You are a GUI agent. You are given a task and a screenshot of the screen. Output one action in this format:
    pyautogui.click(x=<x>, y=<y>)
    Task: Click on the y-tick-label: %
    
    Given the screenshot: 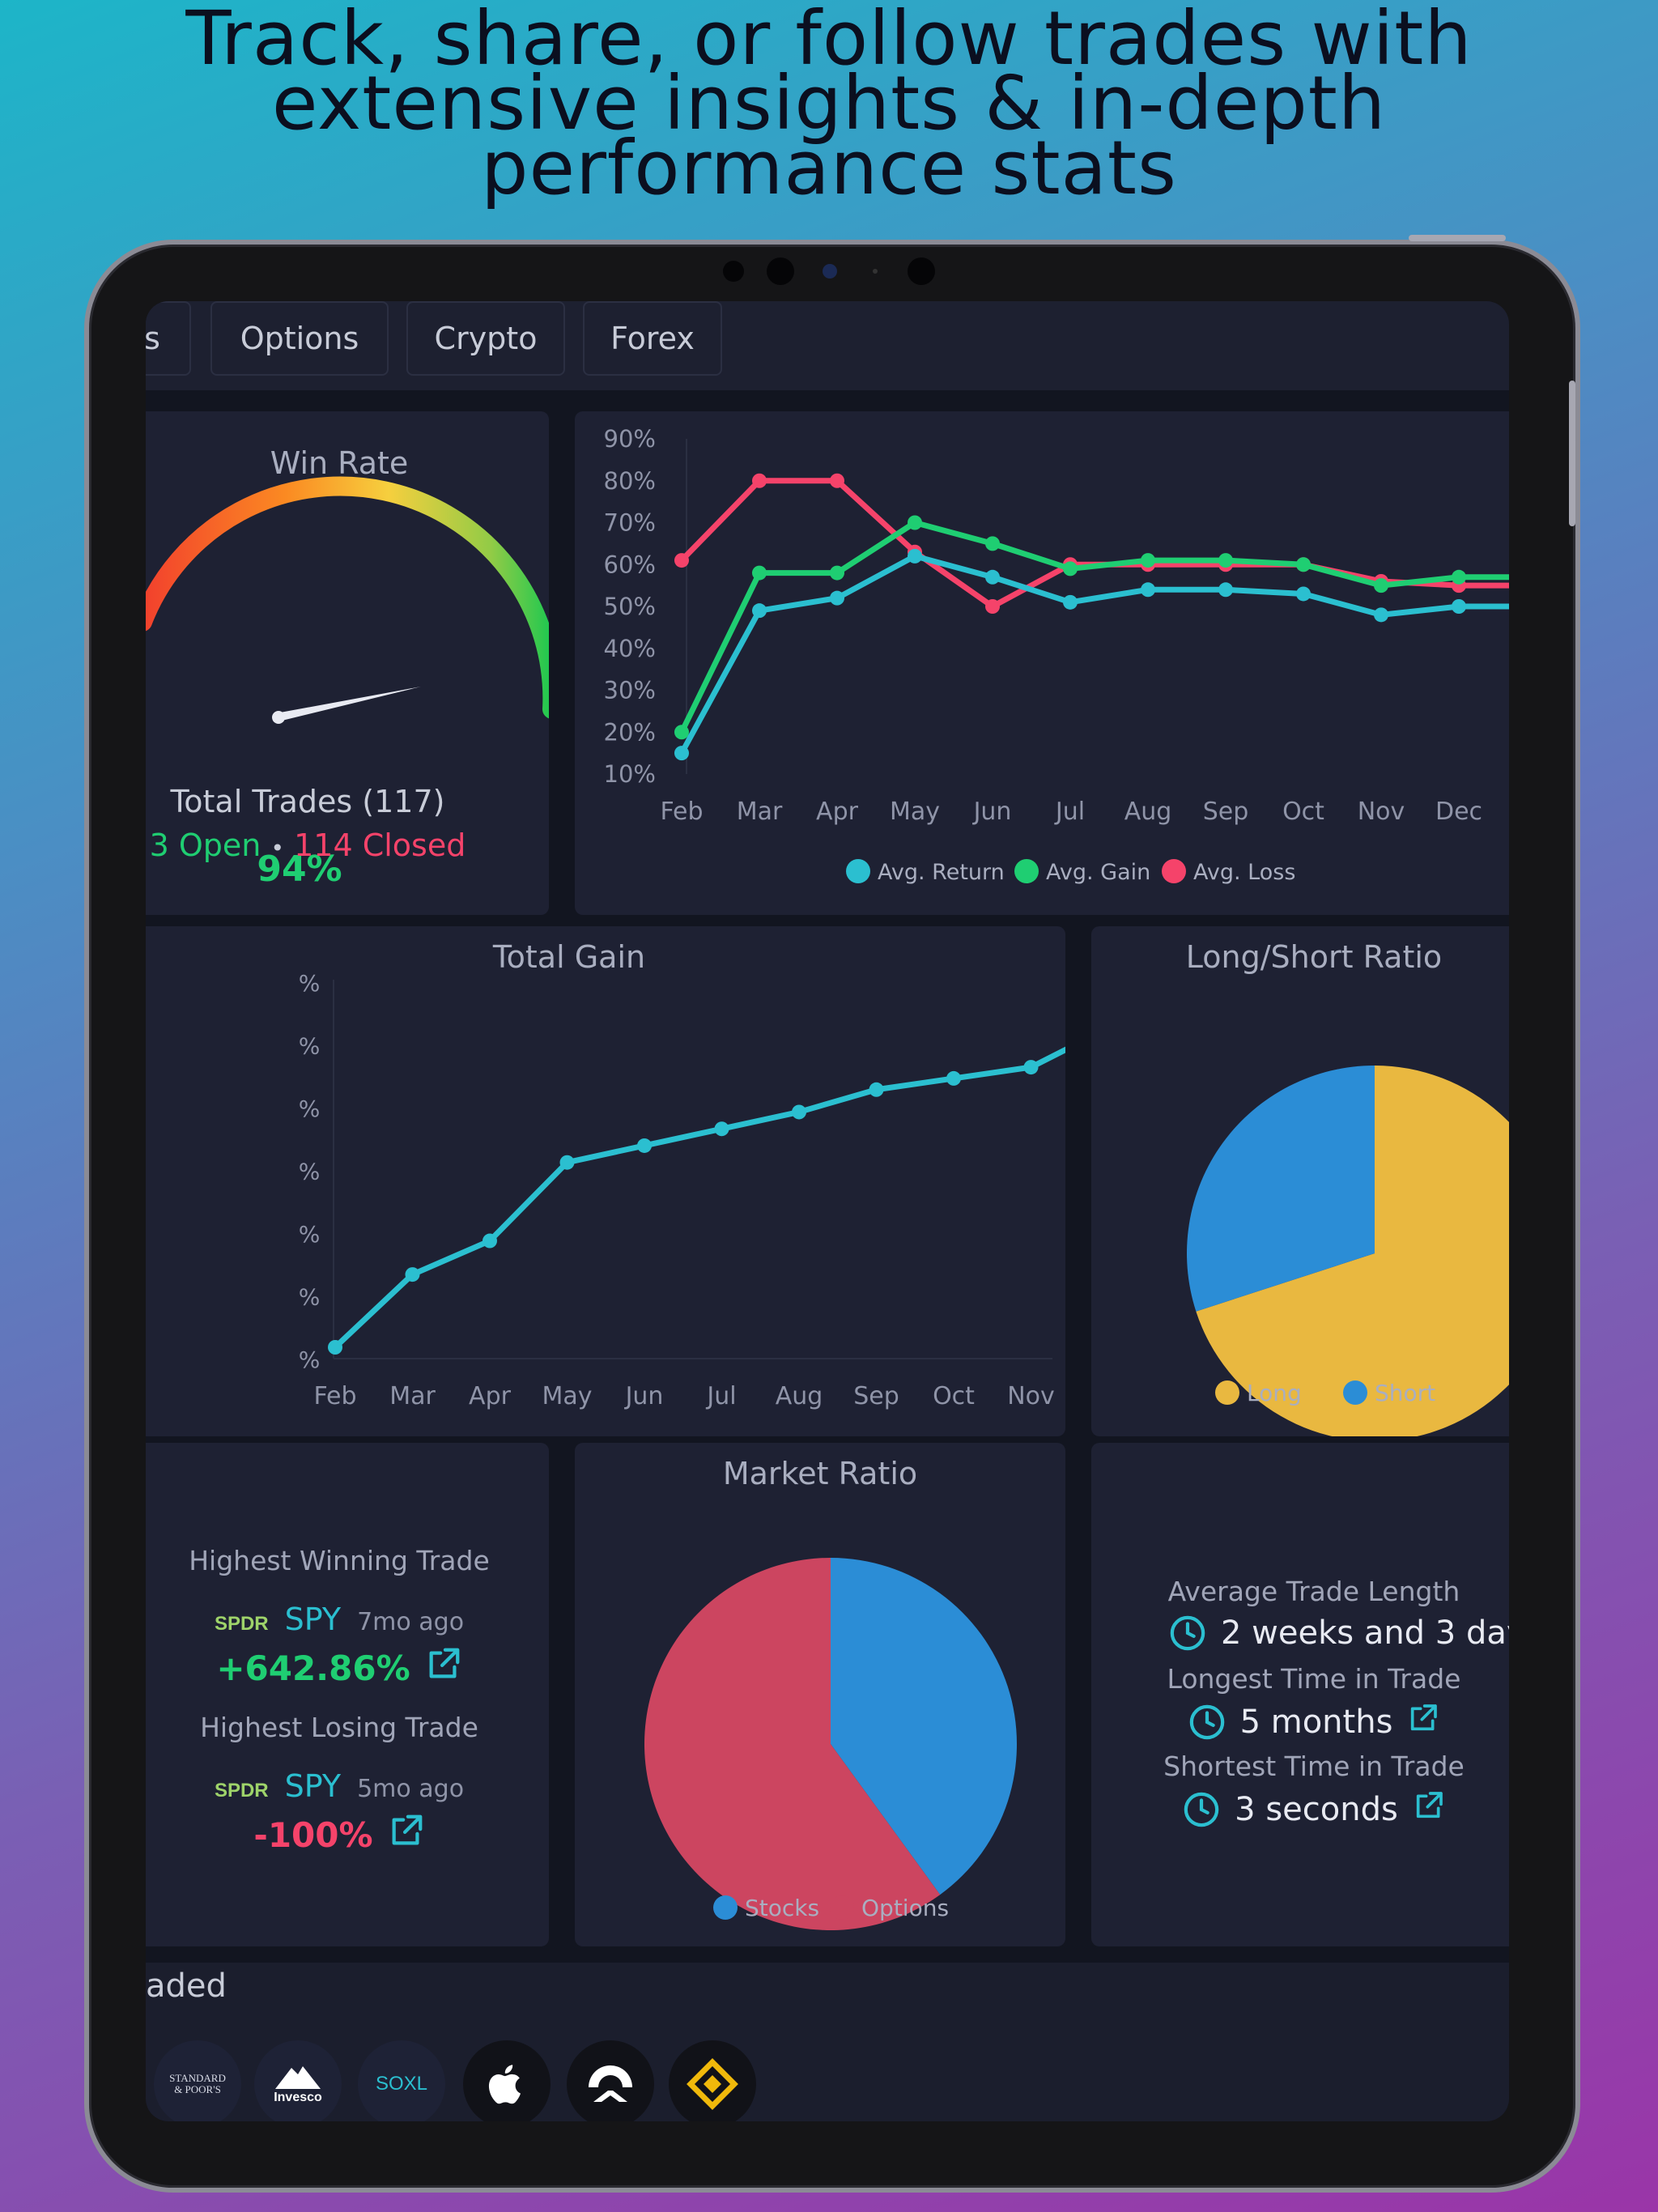 What is the action you would take?
    pyautogui.click(x=310, y=984)
    